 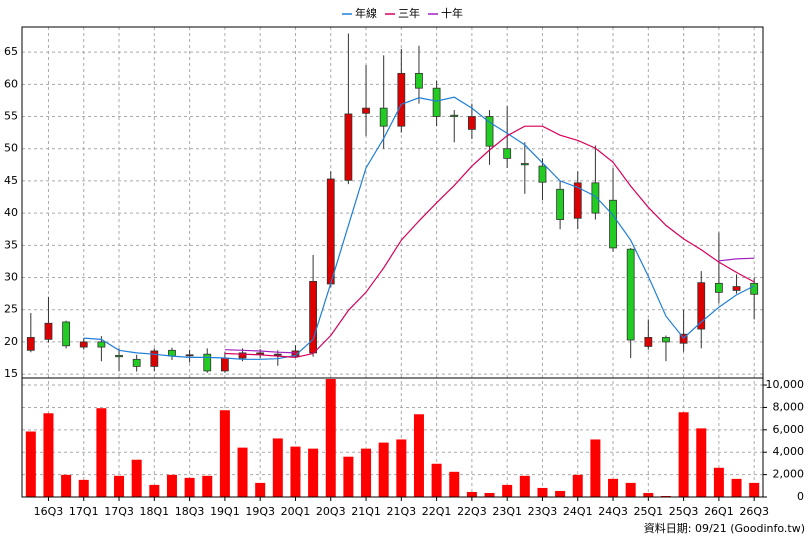 I want to click on y-tick-label: 15, so click(x=11, y=373).